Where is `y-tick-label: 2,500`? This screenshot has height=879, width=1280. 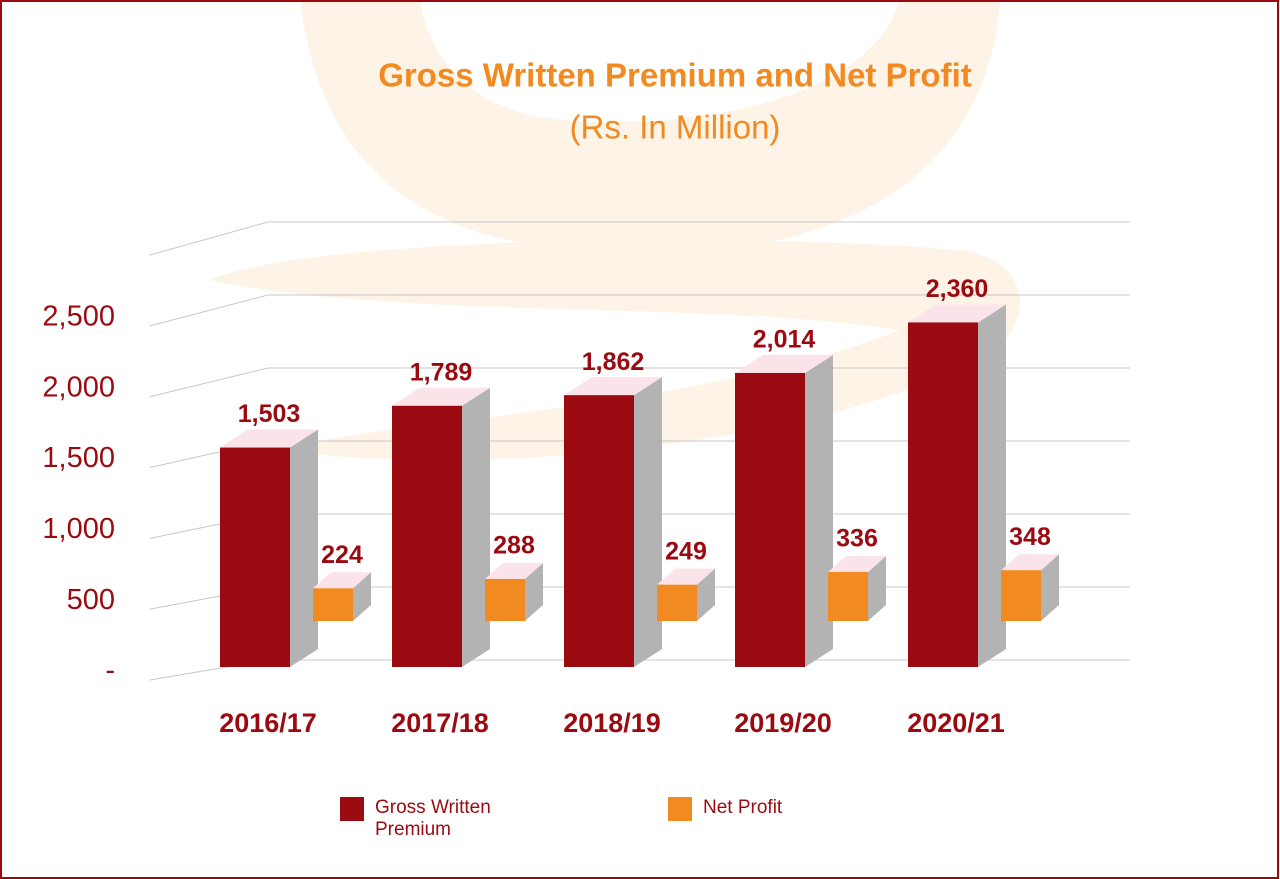 y-tick-label: 2,500 is located at coordinates (78, 316).